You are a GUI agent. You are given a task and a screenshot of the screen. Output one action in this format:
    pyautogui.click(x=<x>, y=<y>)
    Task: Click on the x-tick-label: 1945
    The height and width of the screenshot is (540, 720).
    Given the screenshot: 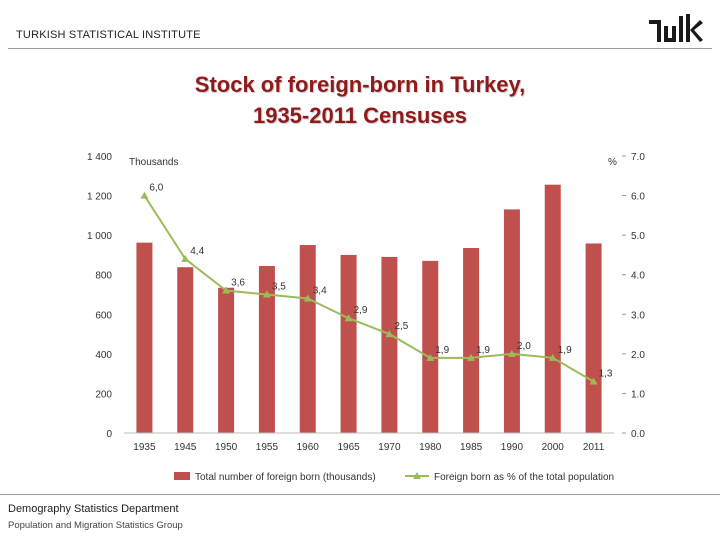 What is the action you would take?
    pyautogui.click(x=185, y=447)
    